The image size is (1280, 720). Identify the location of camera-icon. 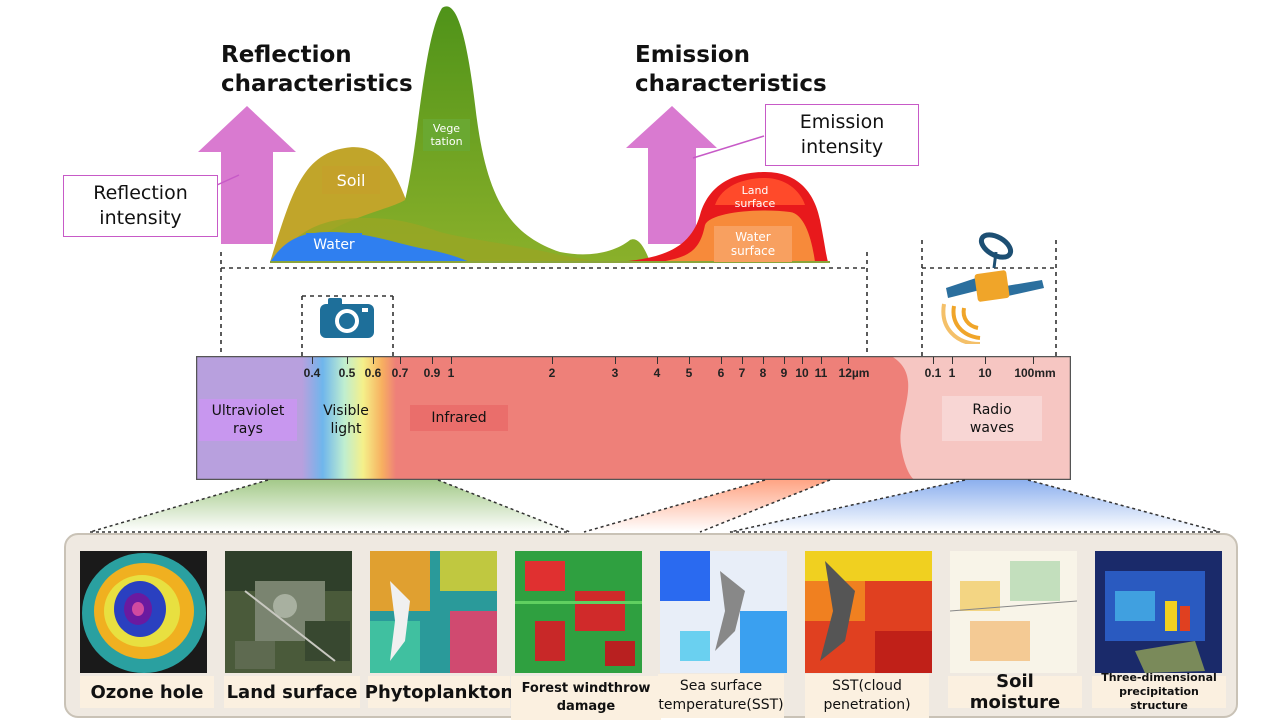
(347, 318).